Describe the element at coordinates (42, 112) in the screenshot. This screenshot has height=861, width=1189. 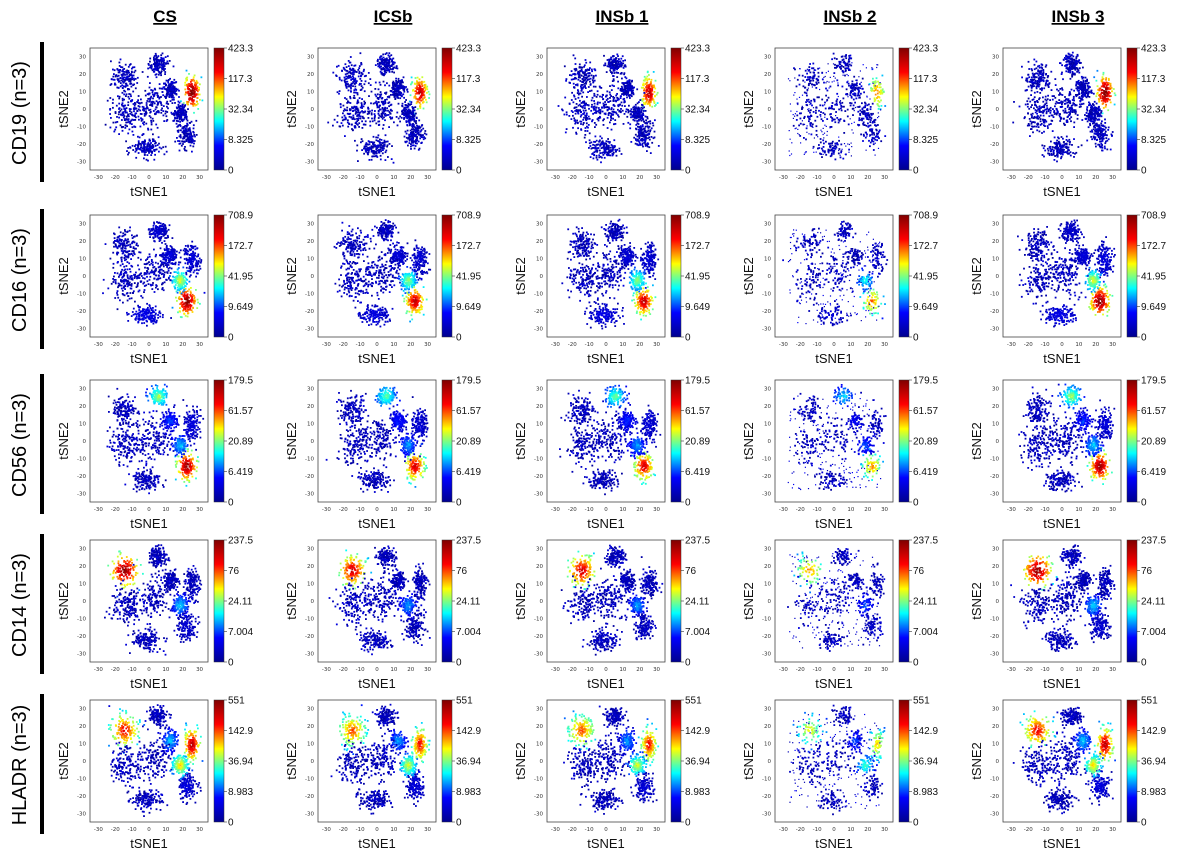
I see `row-divider-bar` at that location.